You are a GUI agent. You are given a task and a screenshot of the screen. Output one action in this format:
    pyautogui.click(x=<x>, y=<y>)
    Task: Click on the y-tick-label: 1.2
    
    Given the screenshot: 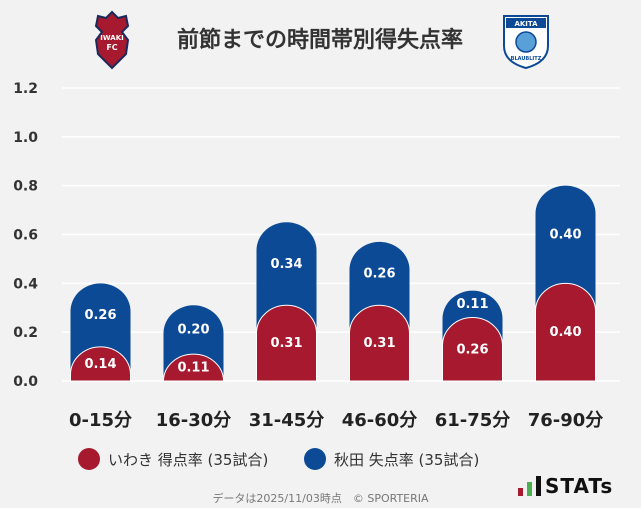 What is the action you would take?
    pyautogui.click(x=25, y=89)
    